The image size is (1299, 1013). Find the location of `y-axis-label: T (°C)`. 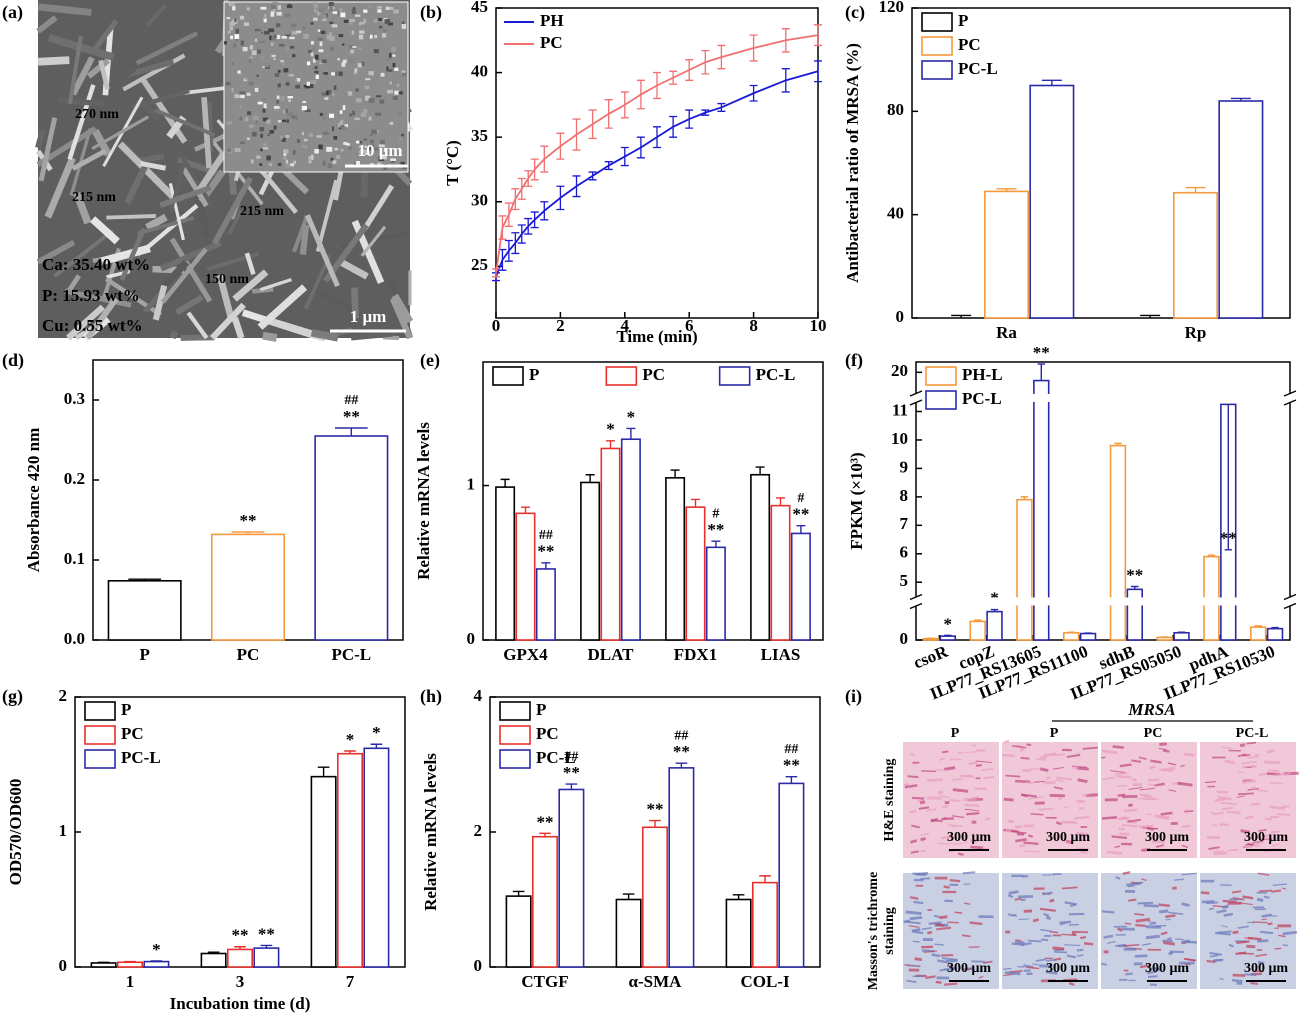

y-axis-label: T (°C) is located at coordinates (452, 163).